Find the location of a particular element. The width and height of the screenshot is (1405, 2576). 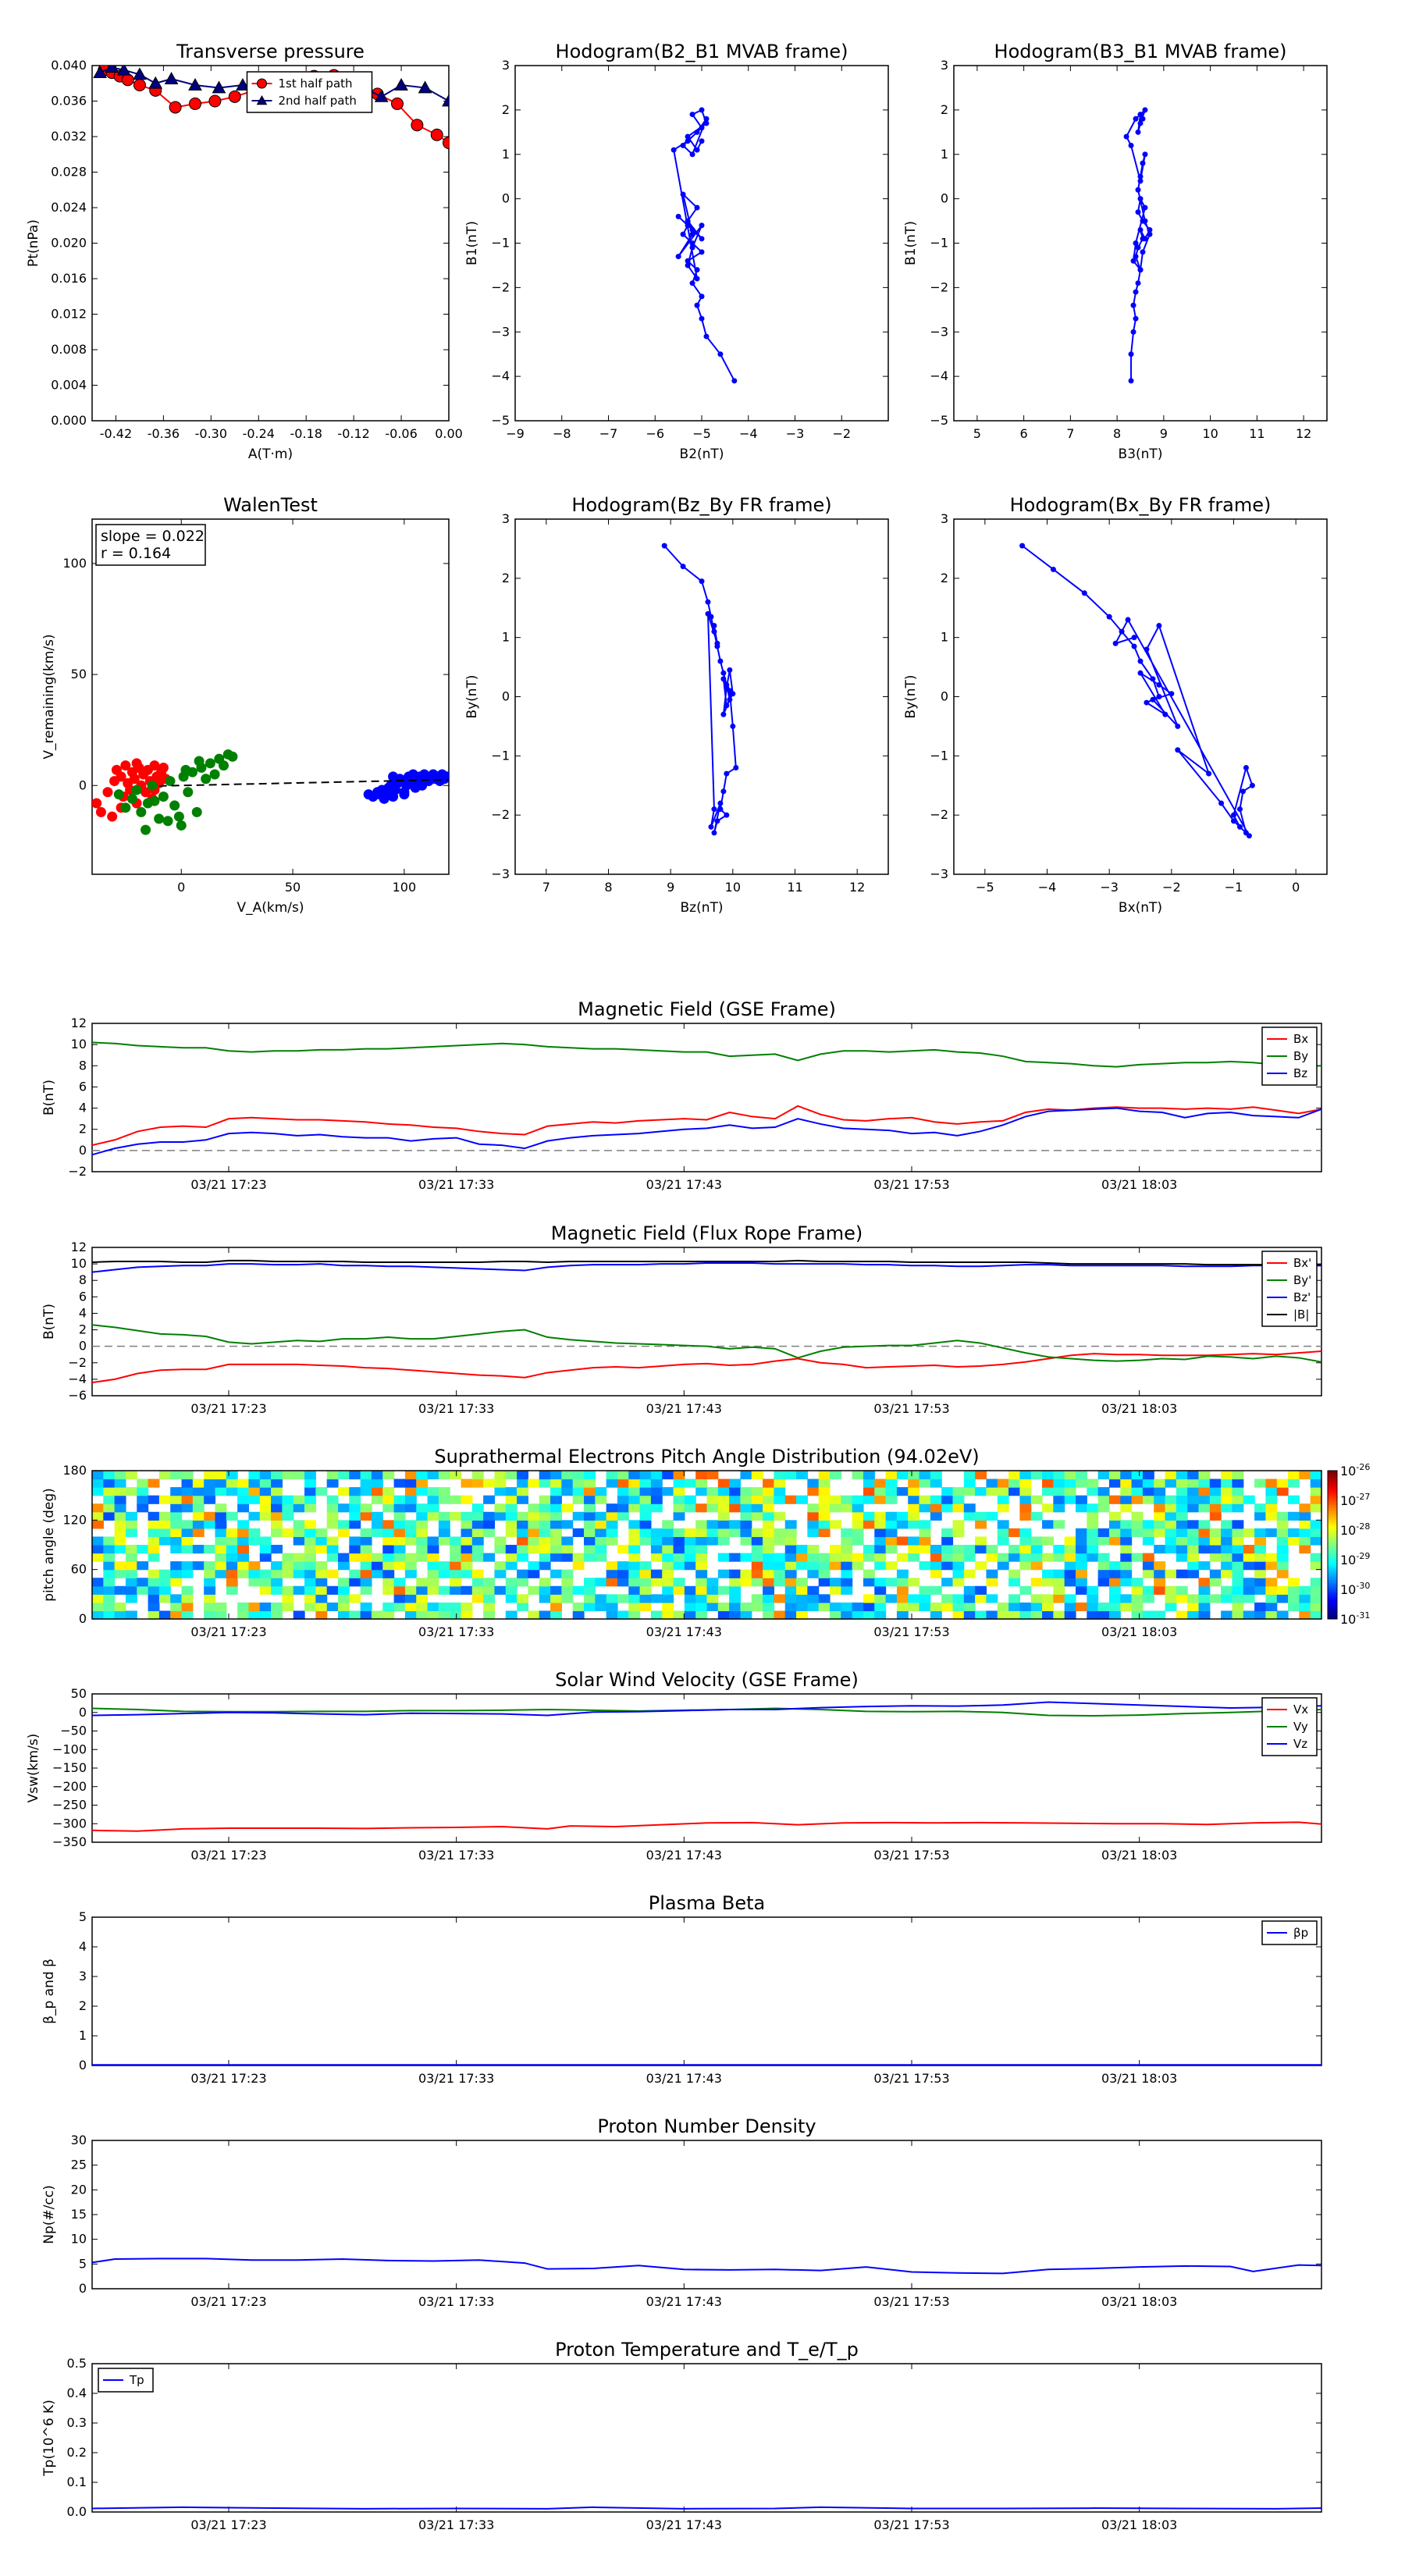

y-tick-label: 120 is located at coordinates (74, 1519).